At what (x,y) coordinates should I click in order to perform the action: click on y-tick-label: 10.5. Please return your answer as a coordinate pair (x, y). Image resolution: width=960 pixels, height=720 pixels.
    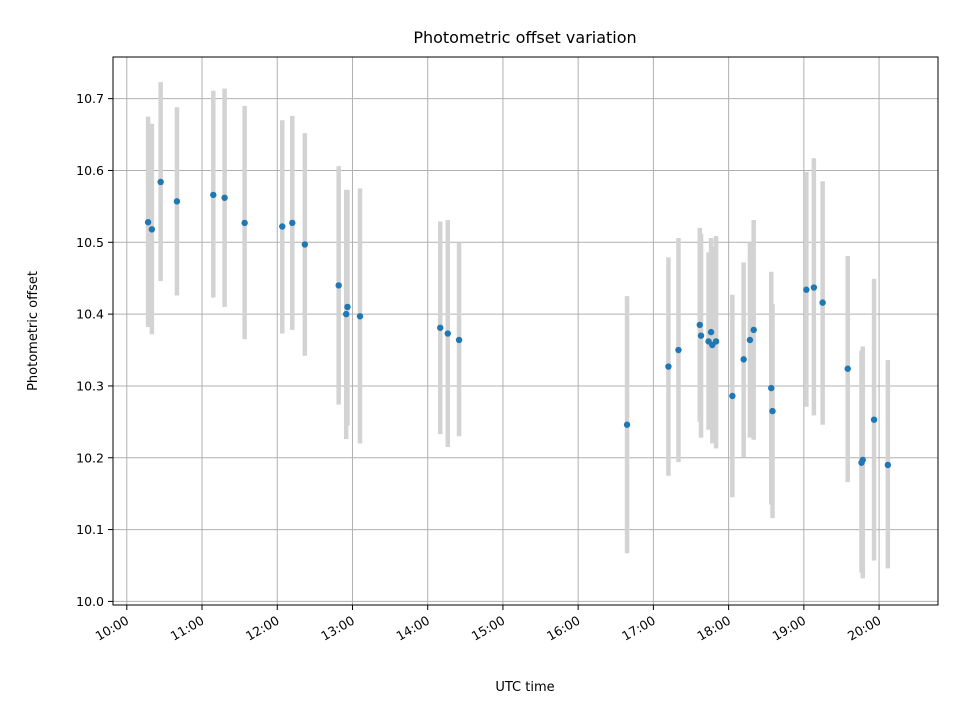
    Looking at the image, I should click on (90, 242).